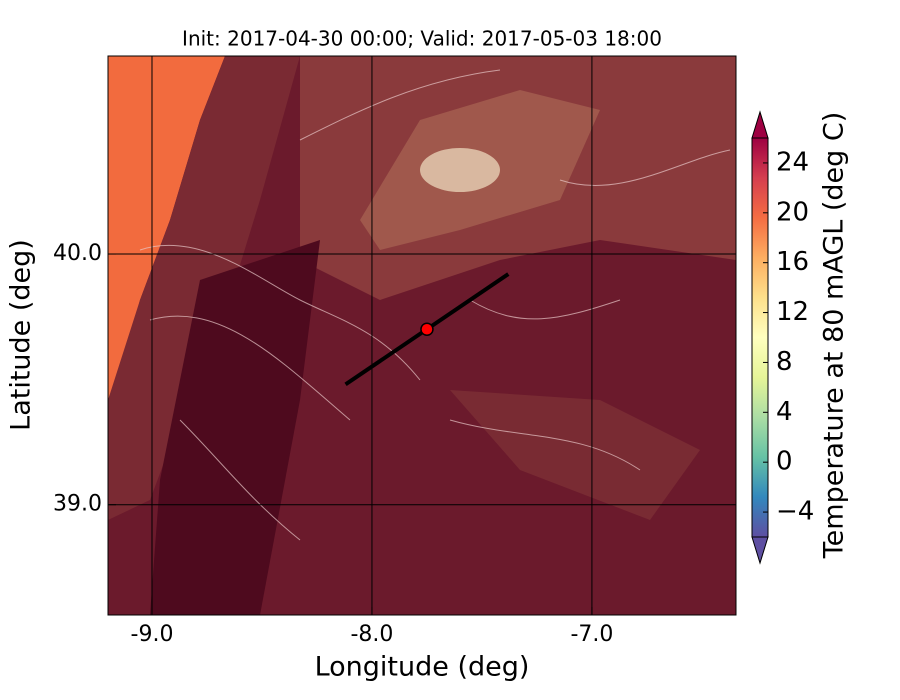 The image size is (900, 700). I want to click on x-axis-label: Longitude (deg), so click(422, 667).